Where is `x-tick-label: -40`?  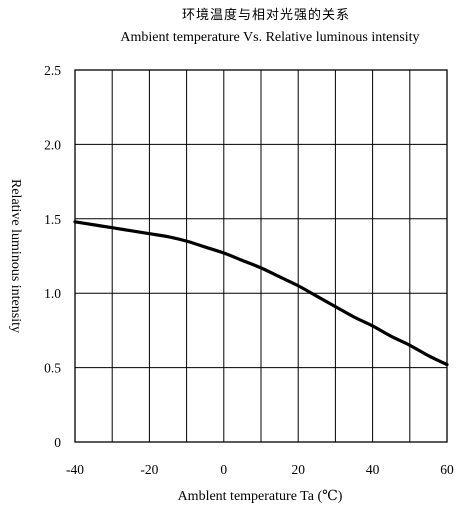
x-tick-label: -40 is located at coordinates (75, 469).